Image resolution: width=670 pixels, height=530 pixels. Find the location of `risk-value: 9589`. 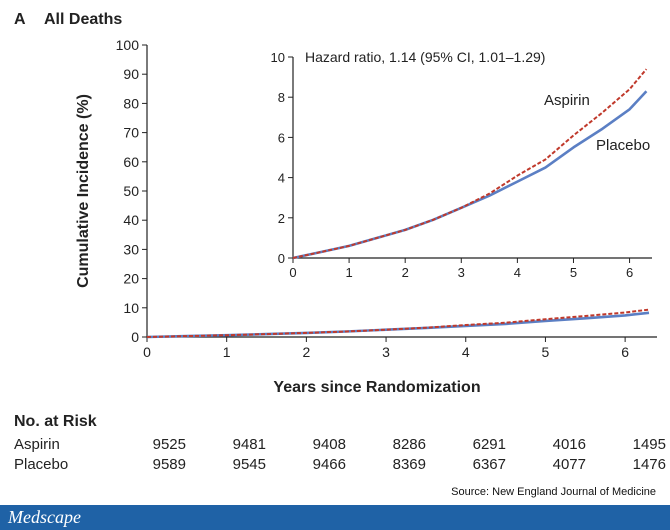

risk-value: 9589 is located at coordinates (169, 464).